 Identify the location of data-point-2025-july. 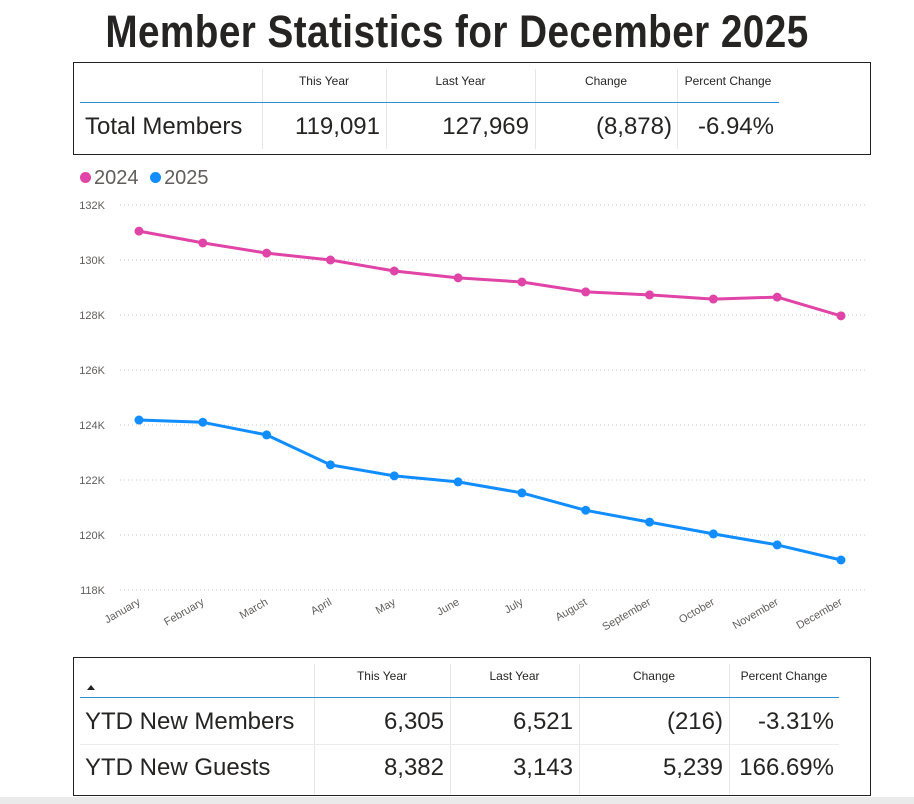
(522, 493).